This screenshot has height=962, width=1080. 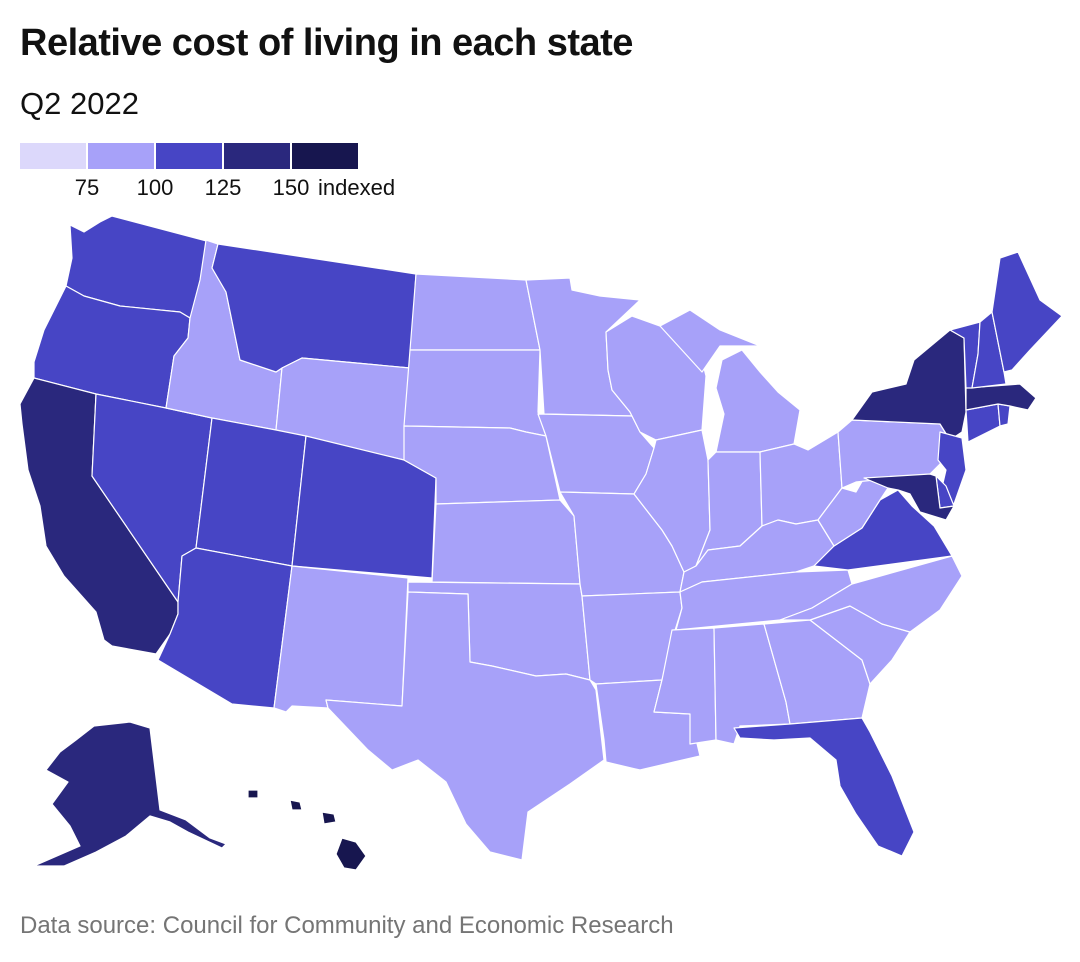 I want to click on state-north-dakota, so click(x=475, y=312).